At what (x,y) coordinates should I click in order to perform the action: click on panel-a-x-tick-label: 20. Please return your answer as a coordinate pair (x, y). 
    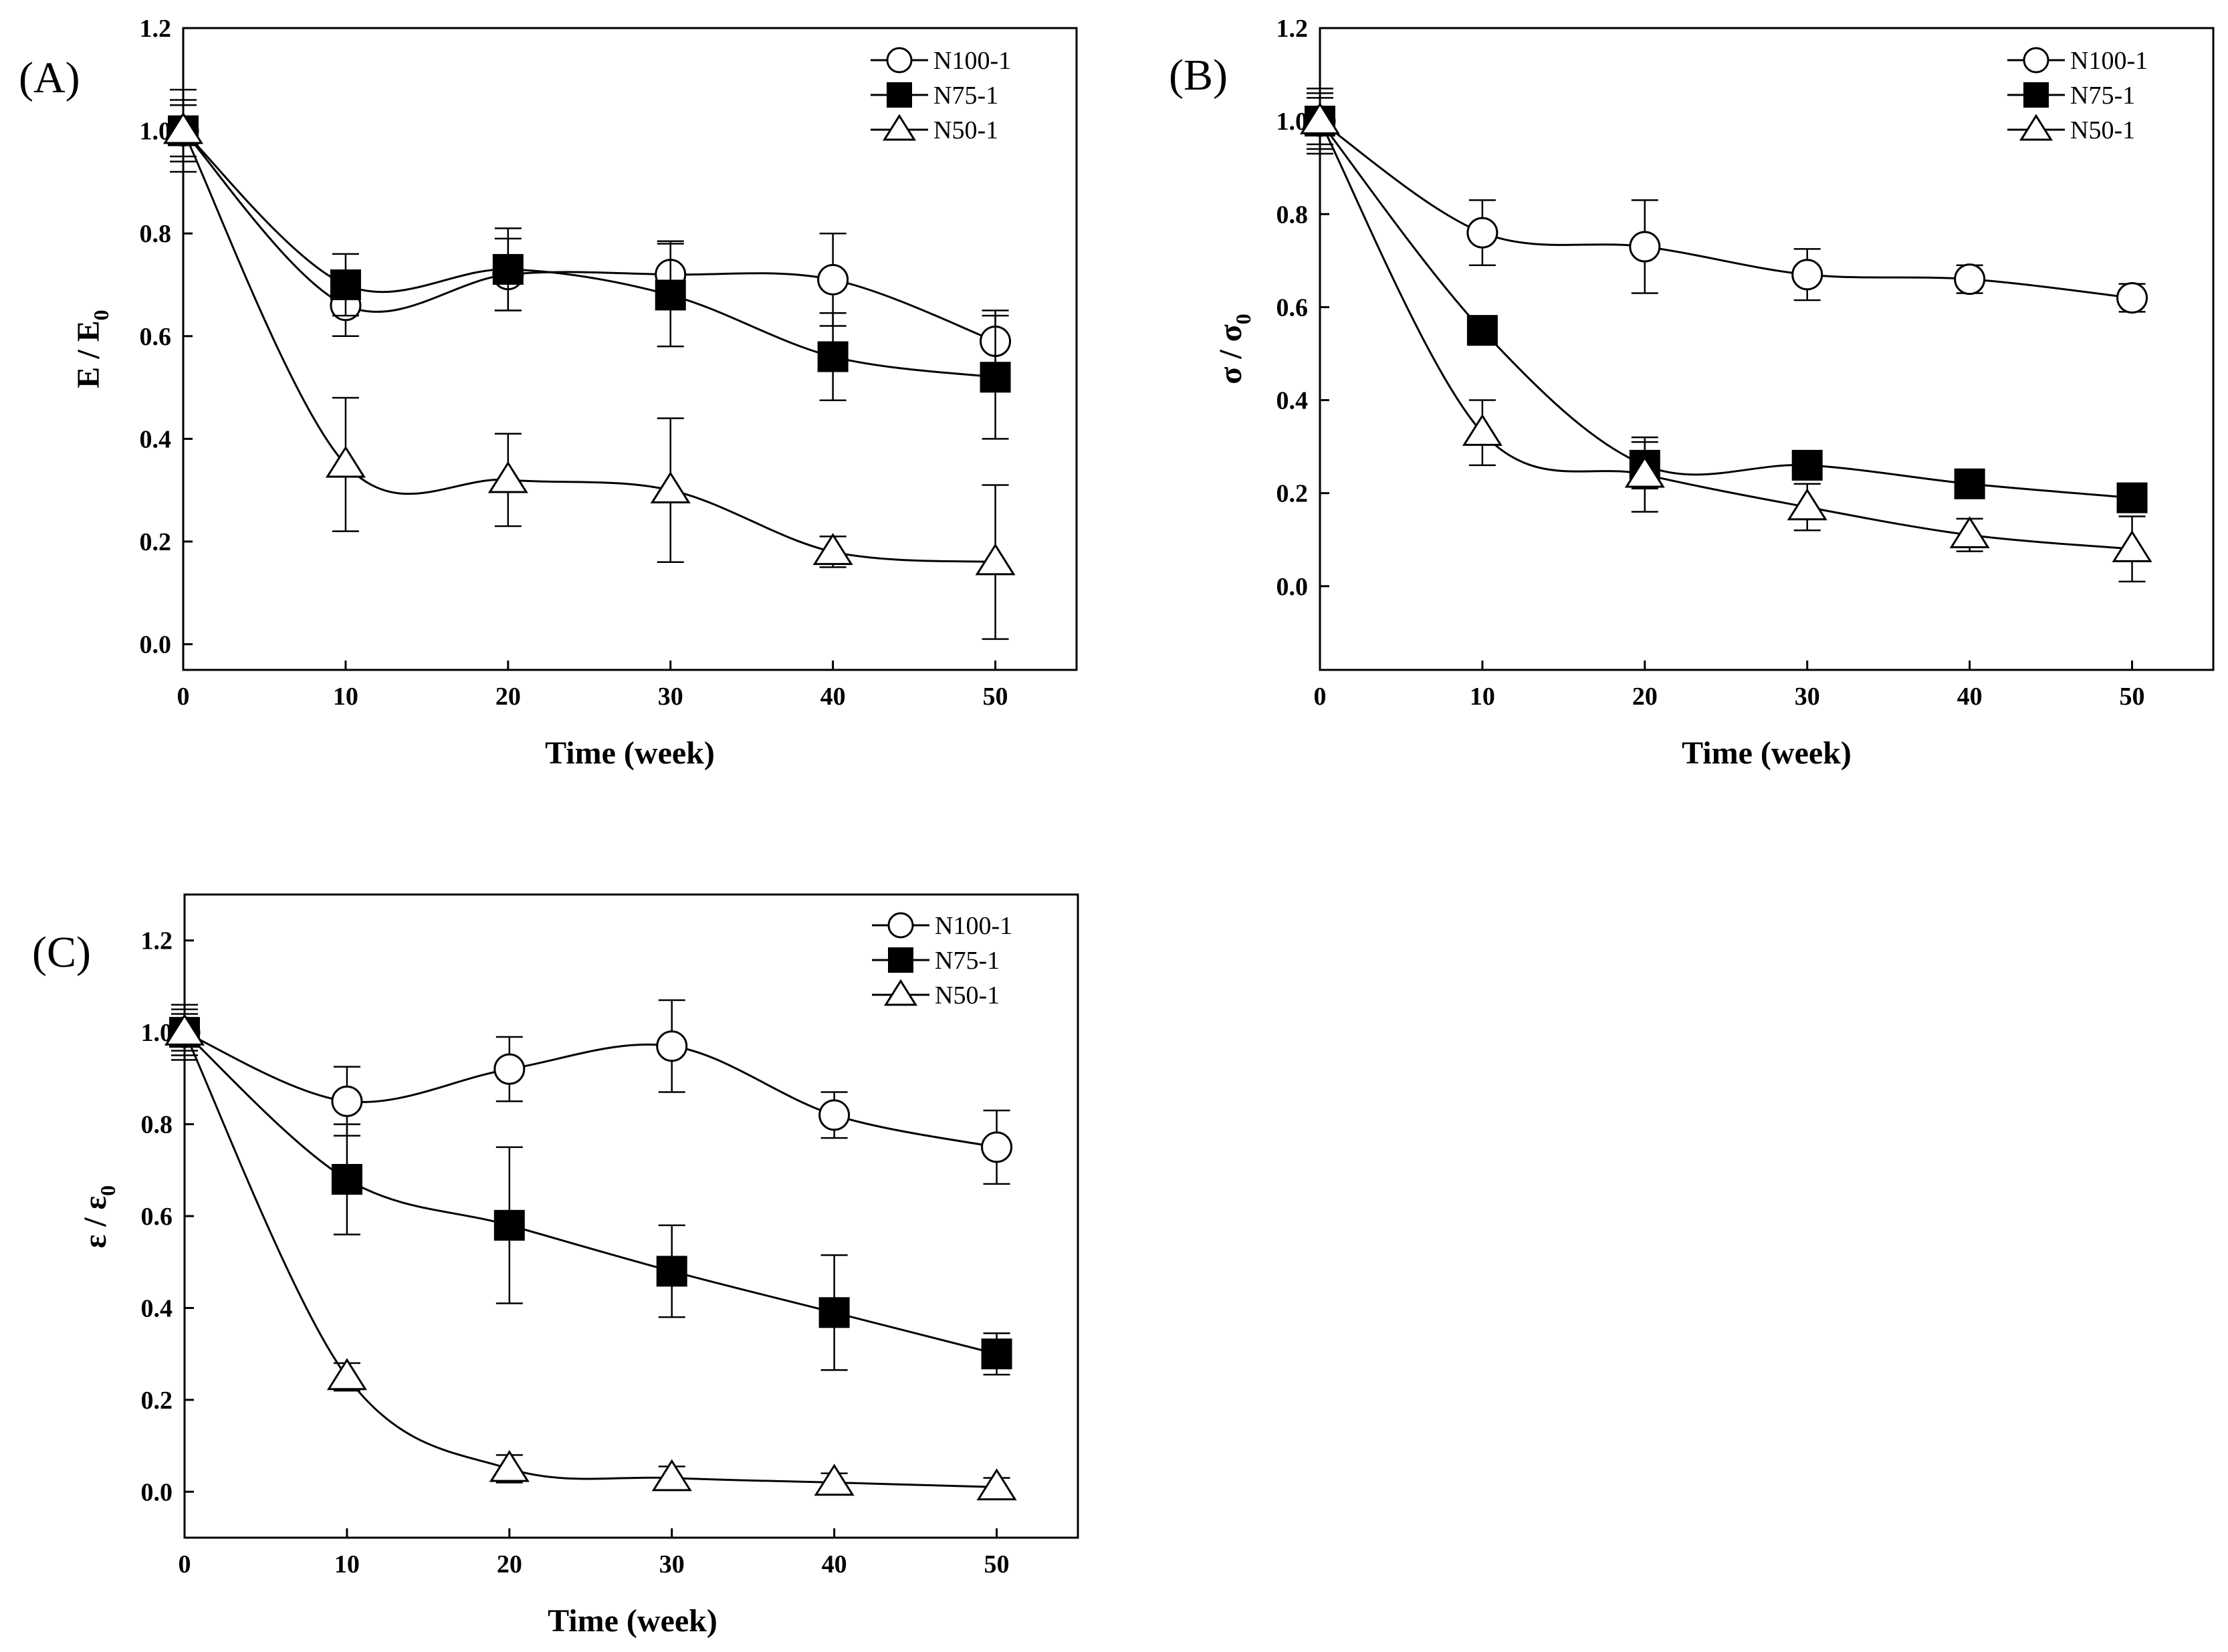
    Looking at the image, I should click on (508, 697).